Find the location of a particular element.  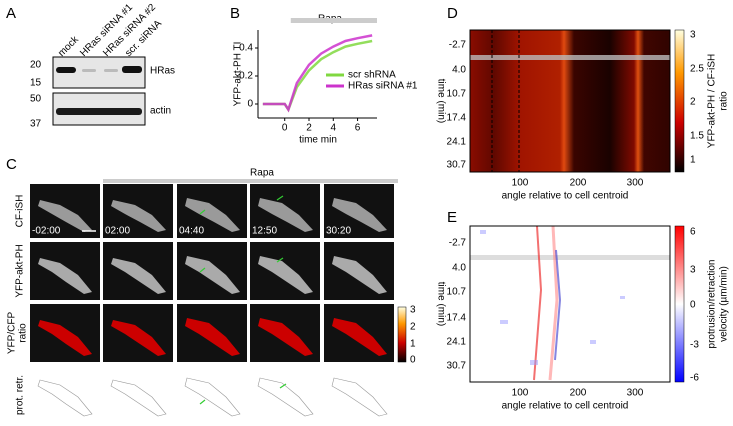

legend-entry: scr shRNA is located at coordinates (372, 75).